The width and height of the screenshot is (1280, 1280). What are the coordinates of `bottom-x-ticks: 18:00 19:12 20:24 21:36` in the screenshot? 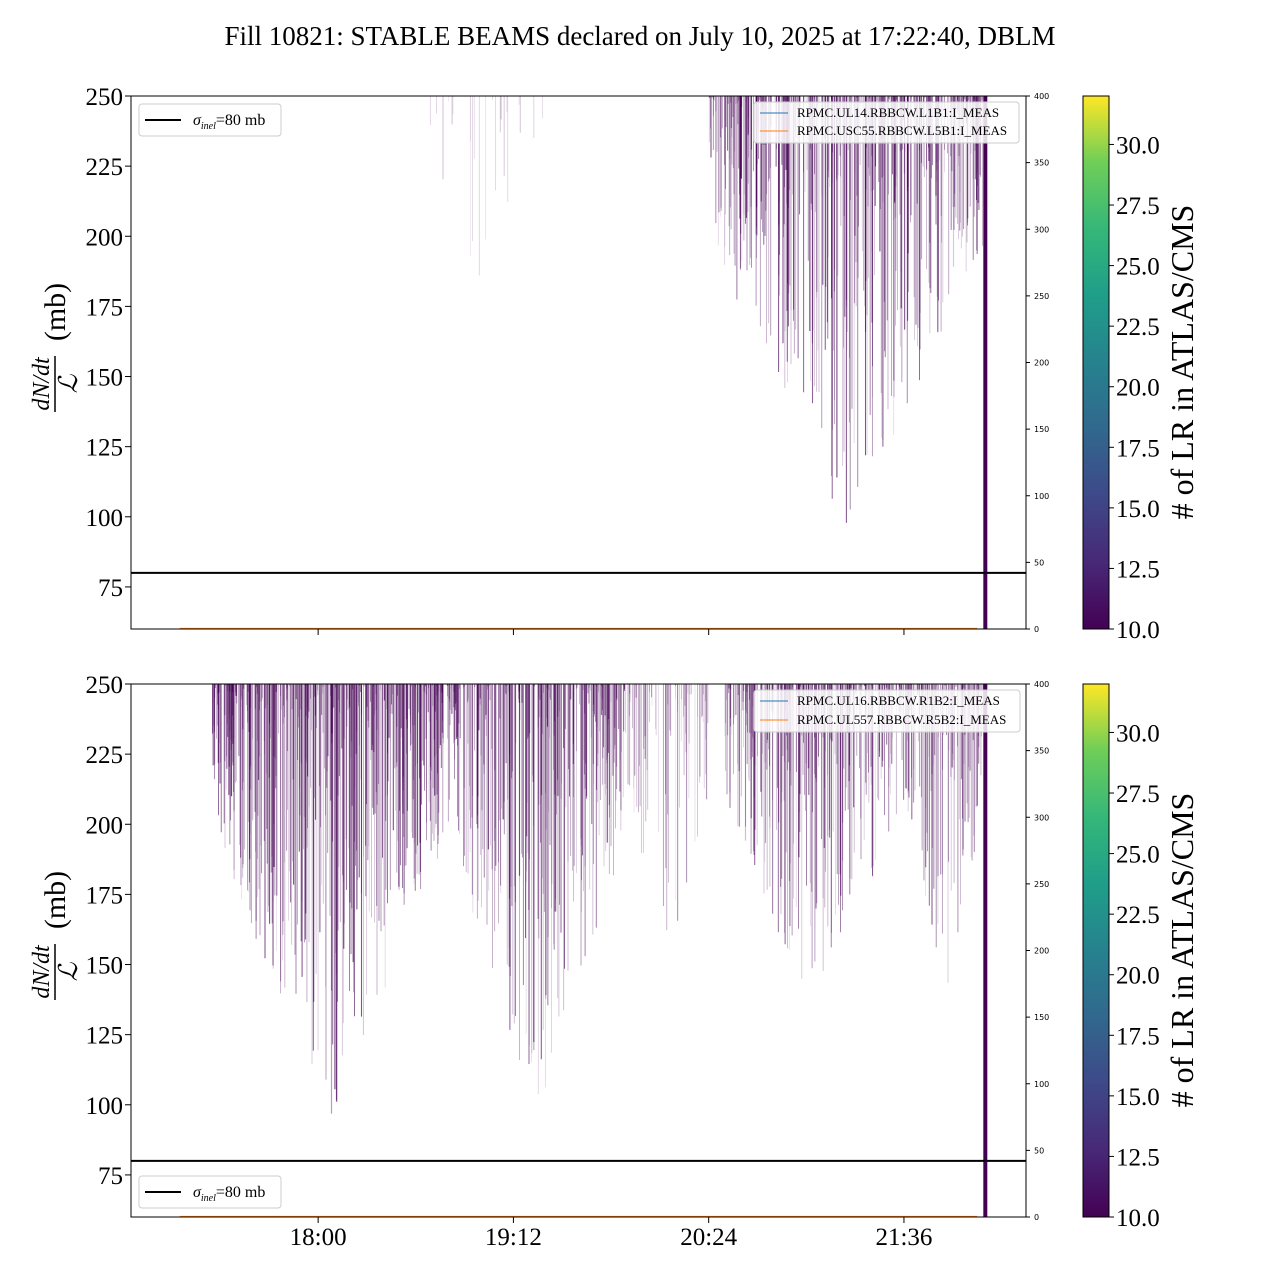 It's located at (611, 1234).